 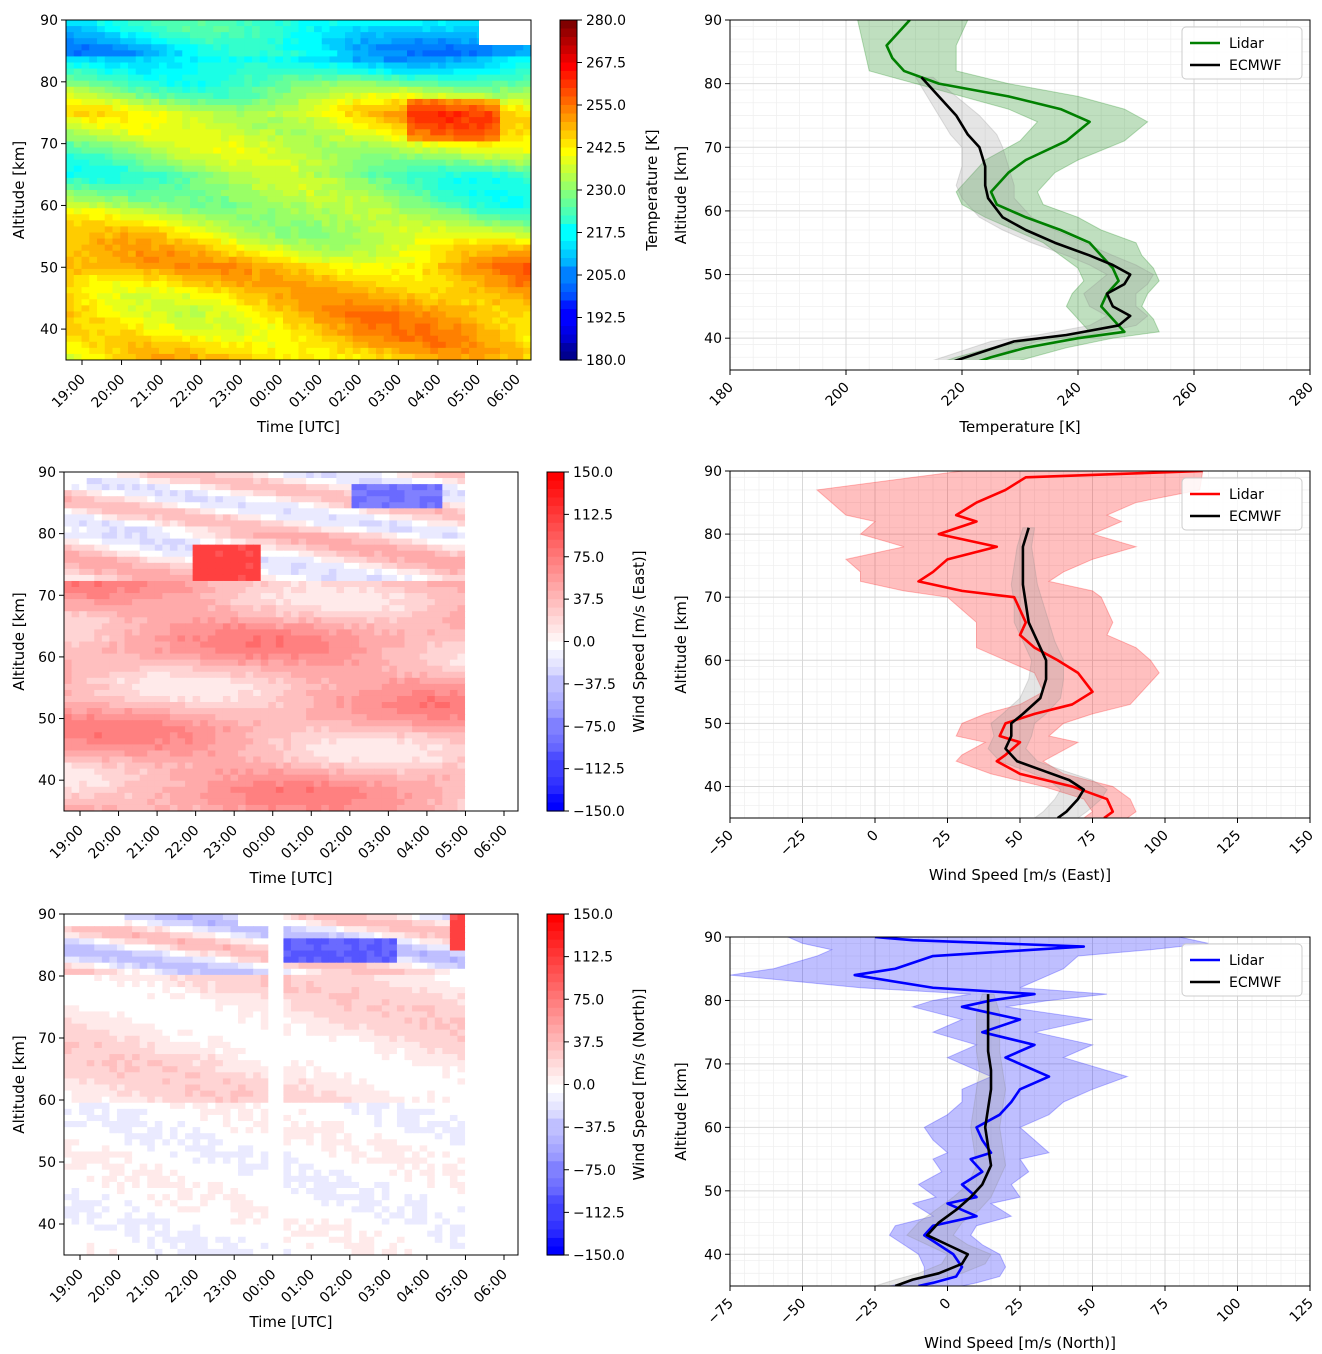 I want to click on p1-frame, so click(x=298, y=190).